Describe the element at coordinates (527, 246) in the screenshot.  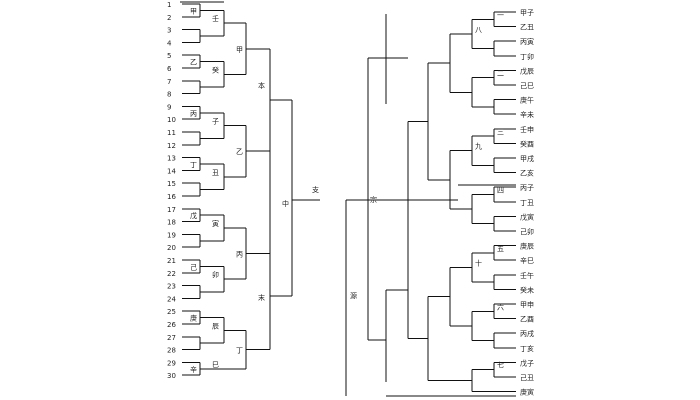
I see `leaf-label: 庚辰` at that location.